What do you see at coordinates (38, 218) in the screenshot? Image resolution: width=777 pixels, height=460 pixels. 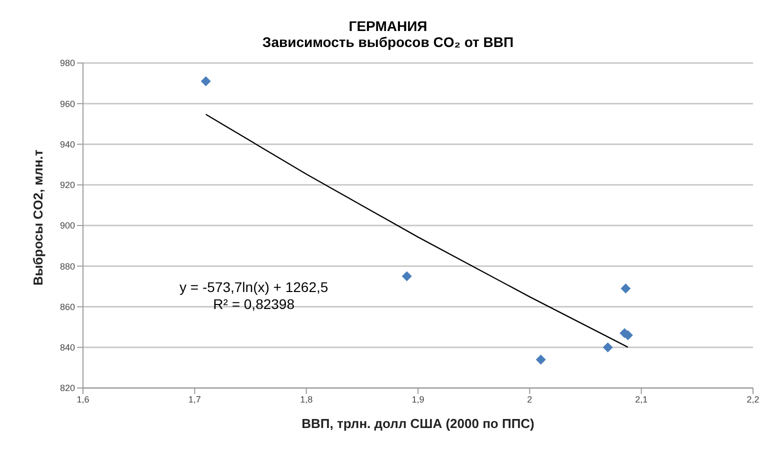 I see `y-axis-title: Выбросы CO2, млн.т` at bounding box center [38, 218].